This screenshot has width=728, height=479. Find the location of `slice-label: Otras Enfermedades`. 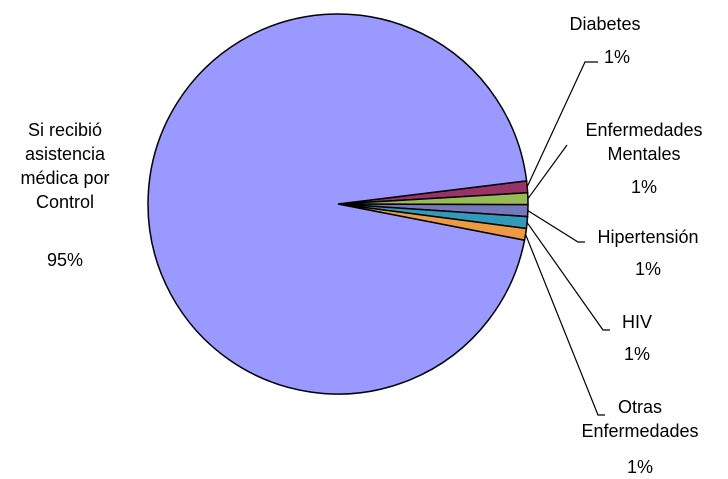

slice-label: Otras Enfermedades is located at coordinates (640, 419).